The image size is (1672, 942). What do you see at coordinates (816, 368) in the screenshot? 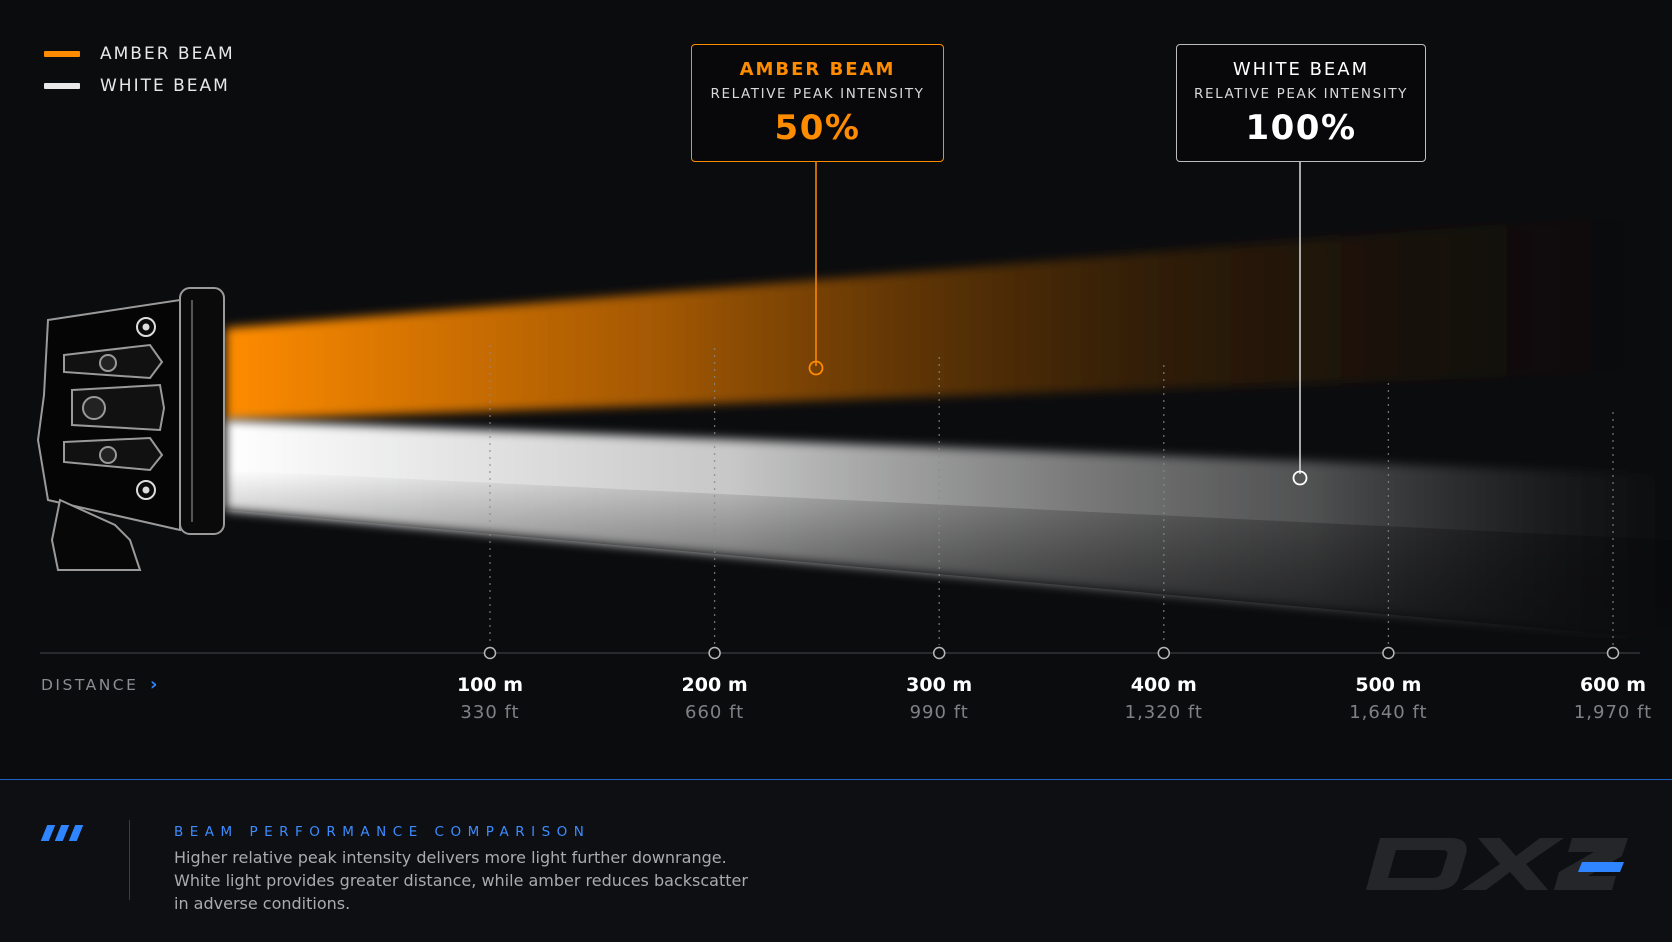
I see `amber-callout-point` at bounding box center [816, 368].